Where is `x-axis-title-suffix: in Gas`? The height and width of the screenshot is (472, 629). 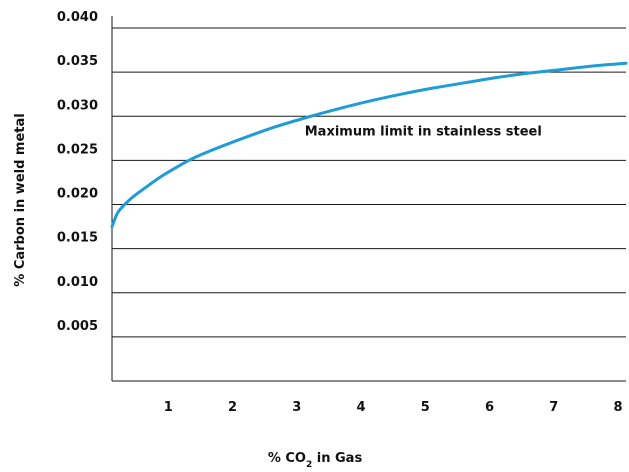
x-axis-title-suffix: in Gas is located at coordinates (337, 458).